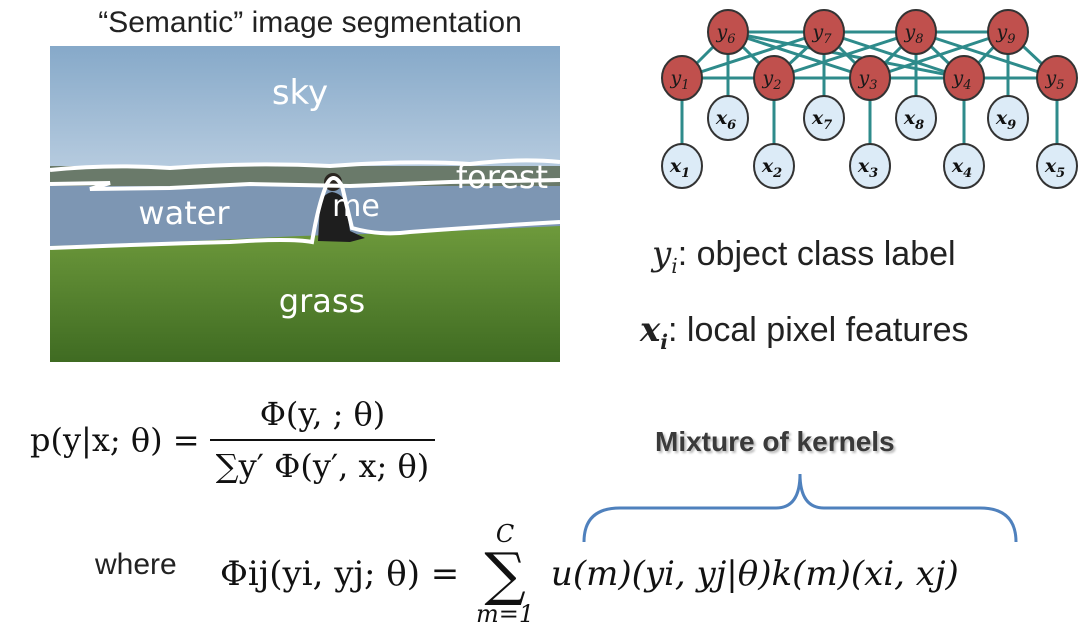 This screenshot has width=1087, height=638. Describe the element at coordinates (1005, 34) in the screenshot. I see `svg-text: y9` at that location.